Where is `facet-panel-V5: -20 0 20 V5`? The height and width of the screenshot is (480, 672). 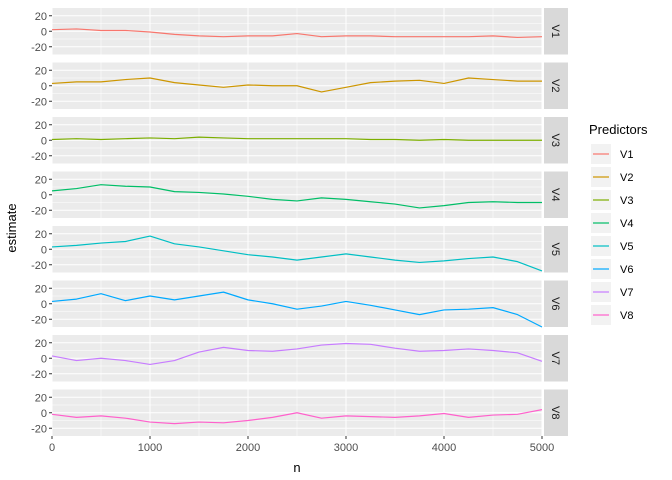 facet-panel-V5: -20 0 20 V5 is located at coordinates (299, 249).